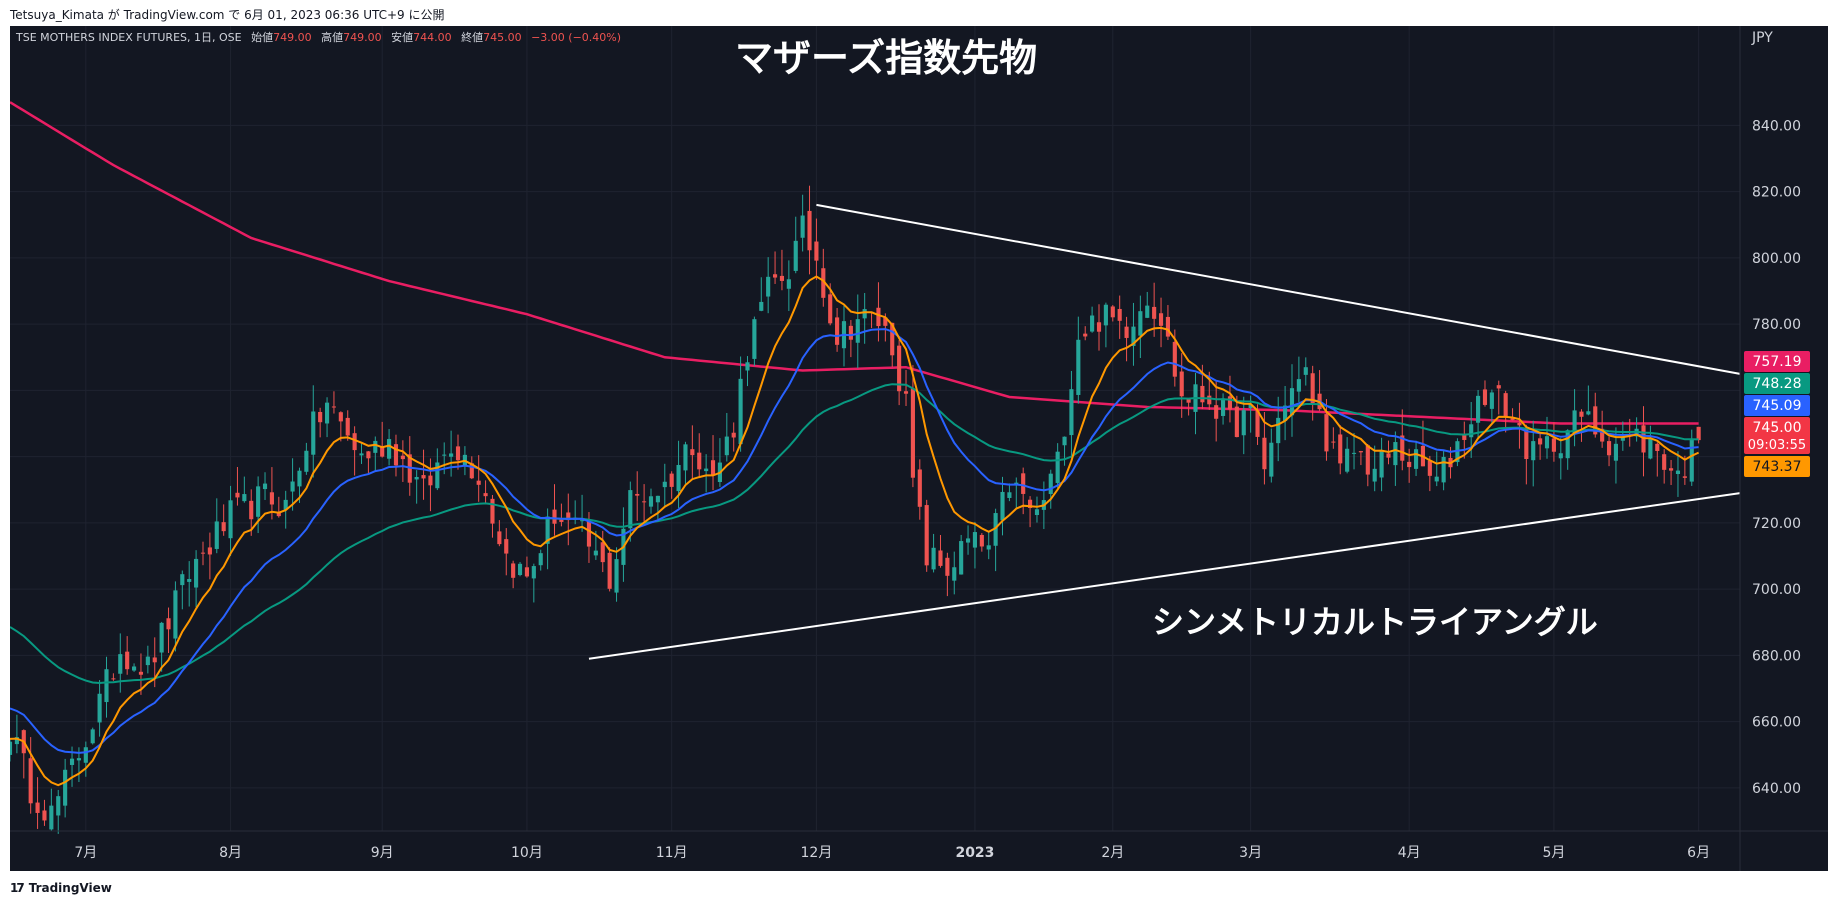 Image resolution: width=1834 pixels, height=907 pixels. I want to click on time-tick-label: 7月, so click(85, 853).